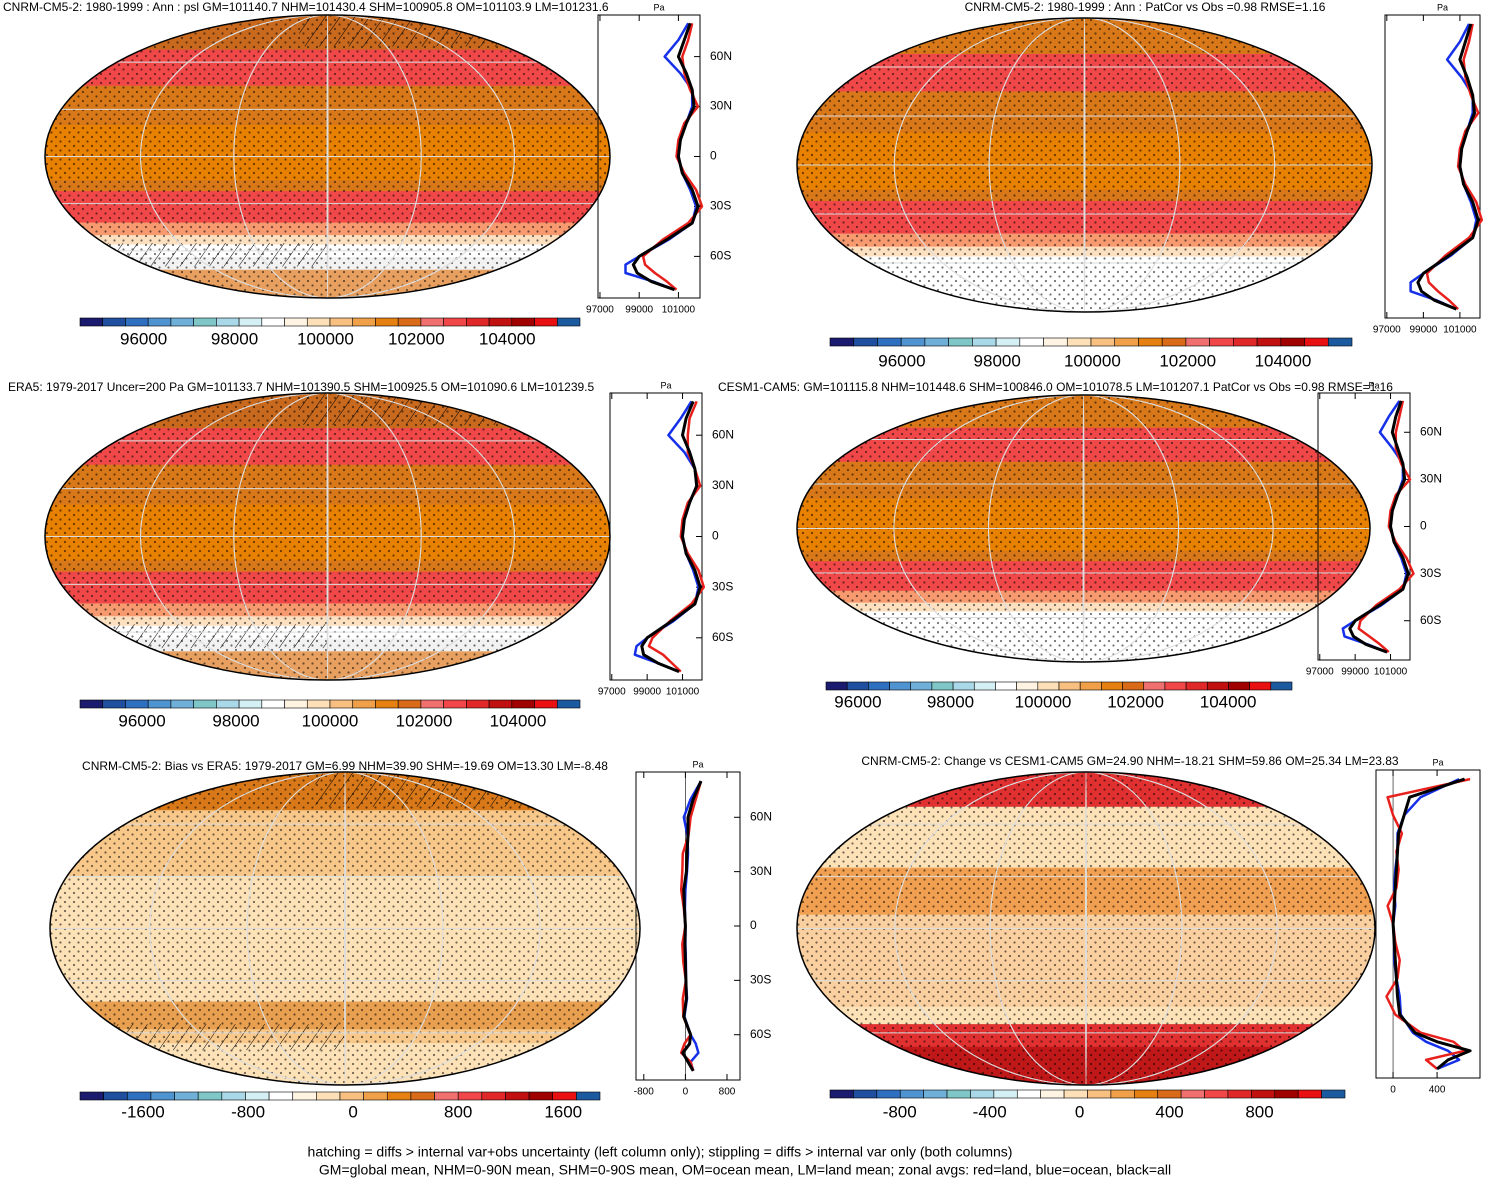 This screenshot has width=1489, height=1178. Describe the element at coordinates (424, 720) in the screenshot. I see `colorbar-label: 102000` at that location.